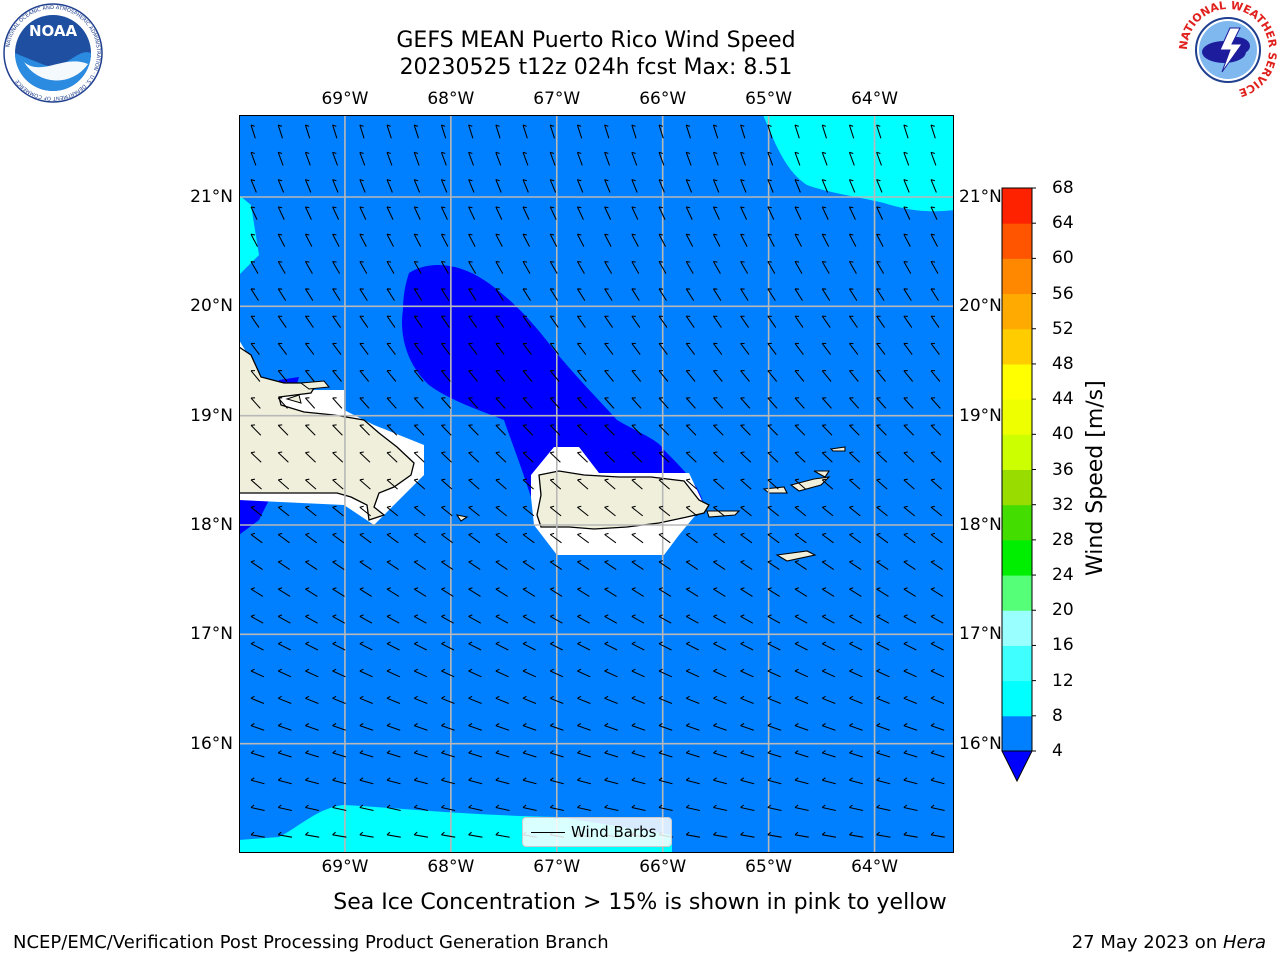 This screenshot has width=1280, height=960. What do you see at coordinates (1063, 469) in the screenshot?
I see `colorbar-label-8: 36` at bounding box center [1063, 469].